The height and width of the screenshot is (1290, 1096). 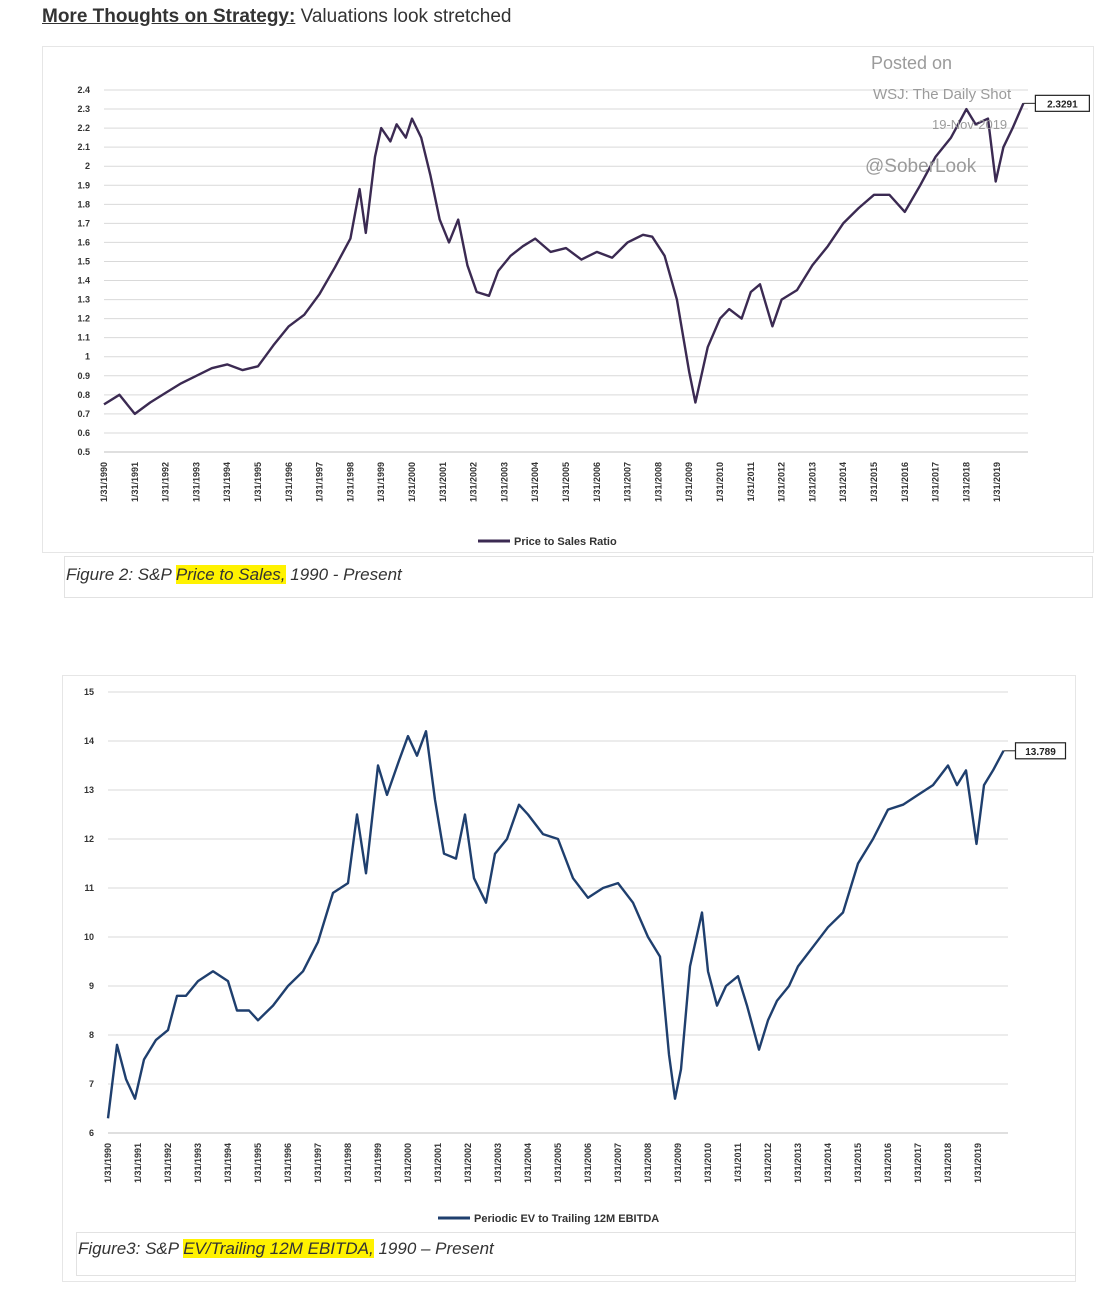 I want to click on chart2-x-tick-label: 1/31/2019, so click(x=978, y=1163).